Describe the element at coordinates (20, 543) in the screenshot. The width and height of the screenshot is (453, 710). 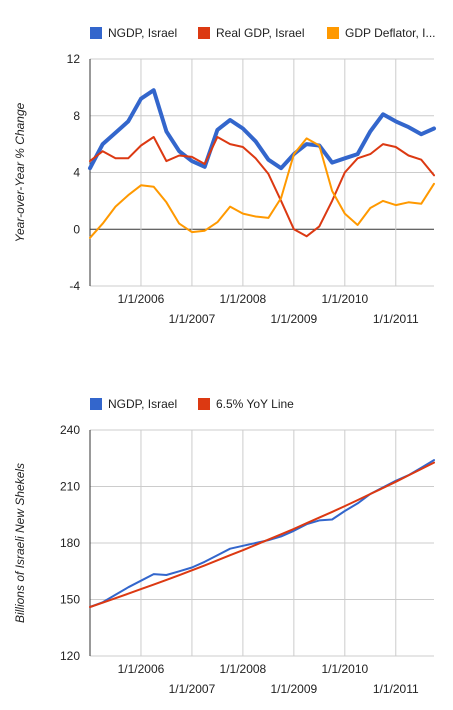
I see `y-axis-label: Billions of Israeli New Shekels` at that location.